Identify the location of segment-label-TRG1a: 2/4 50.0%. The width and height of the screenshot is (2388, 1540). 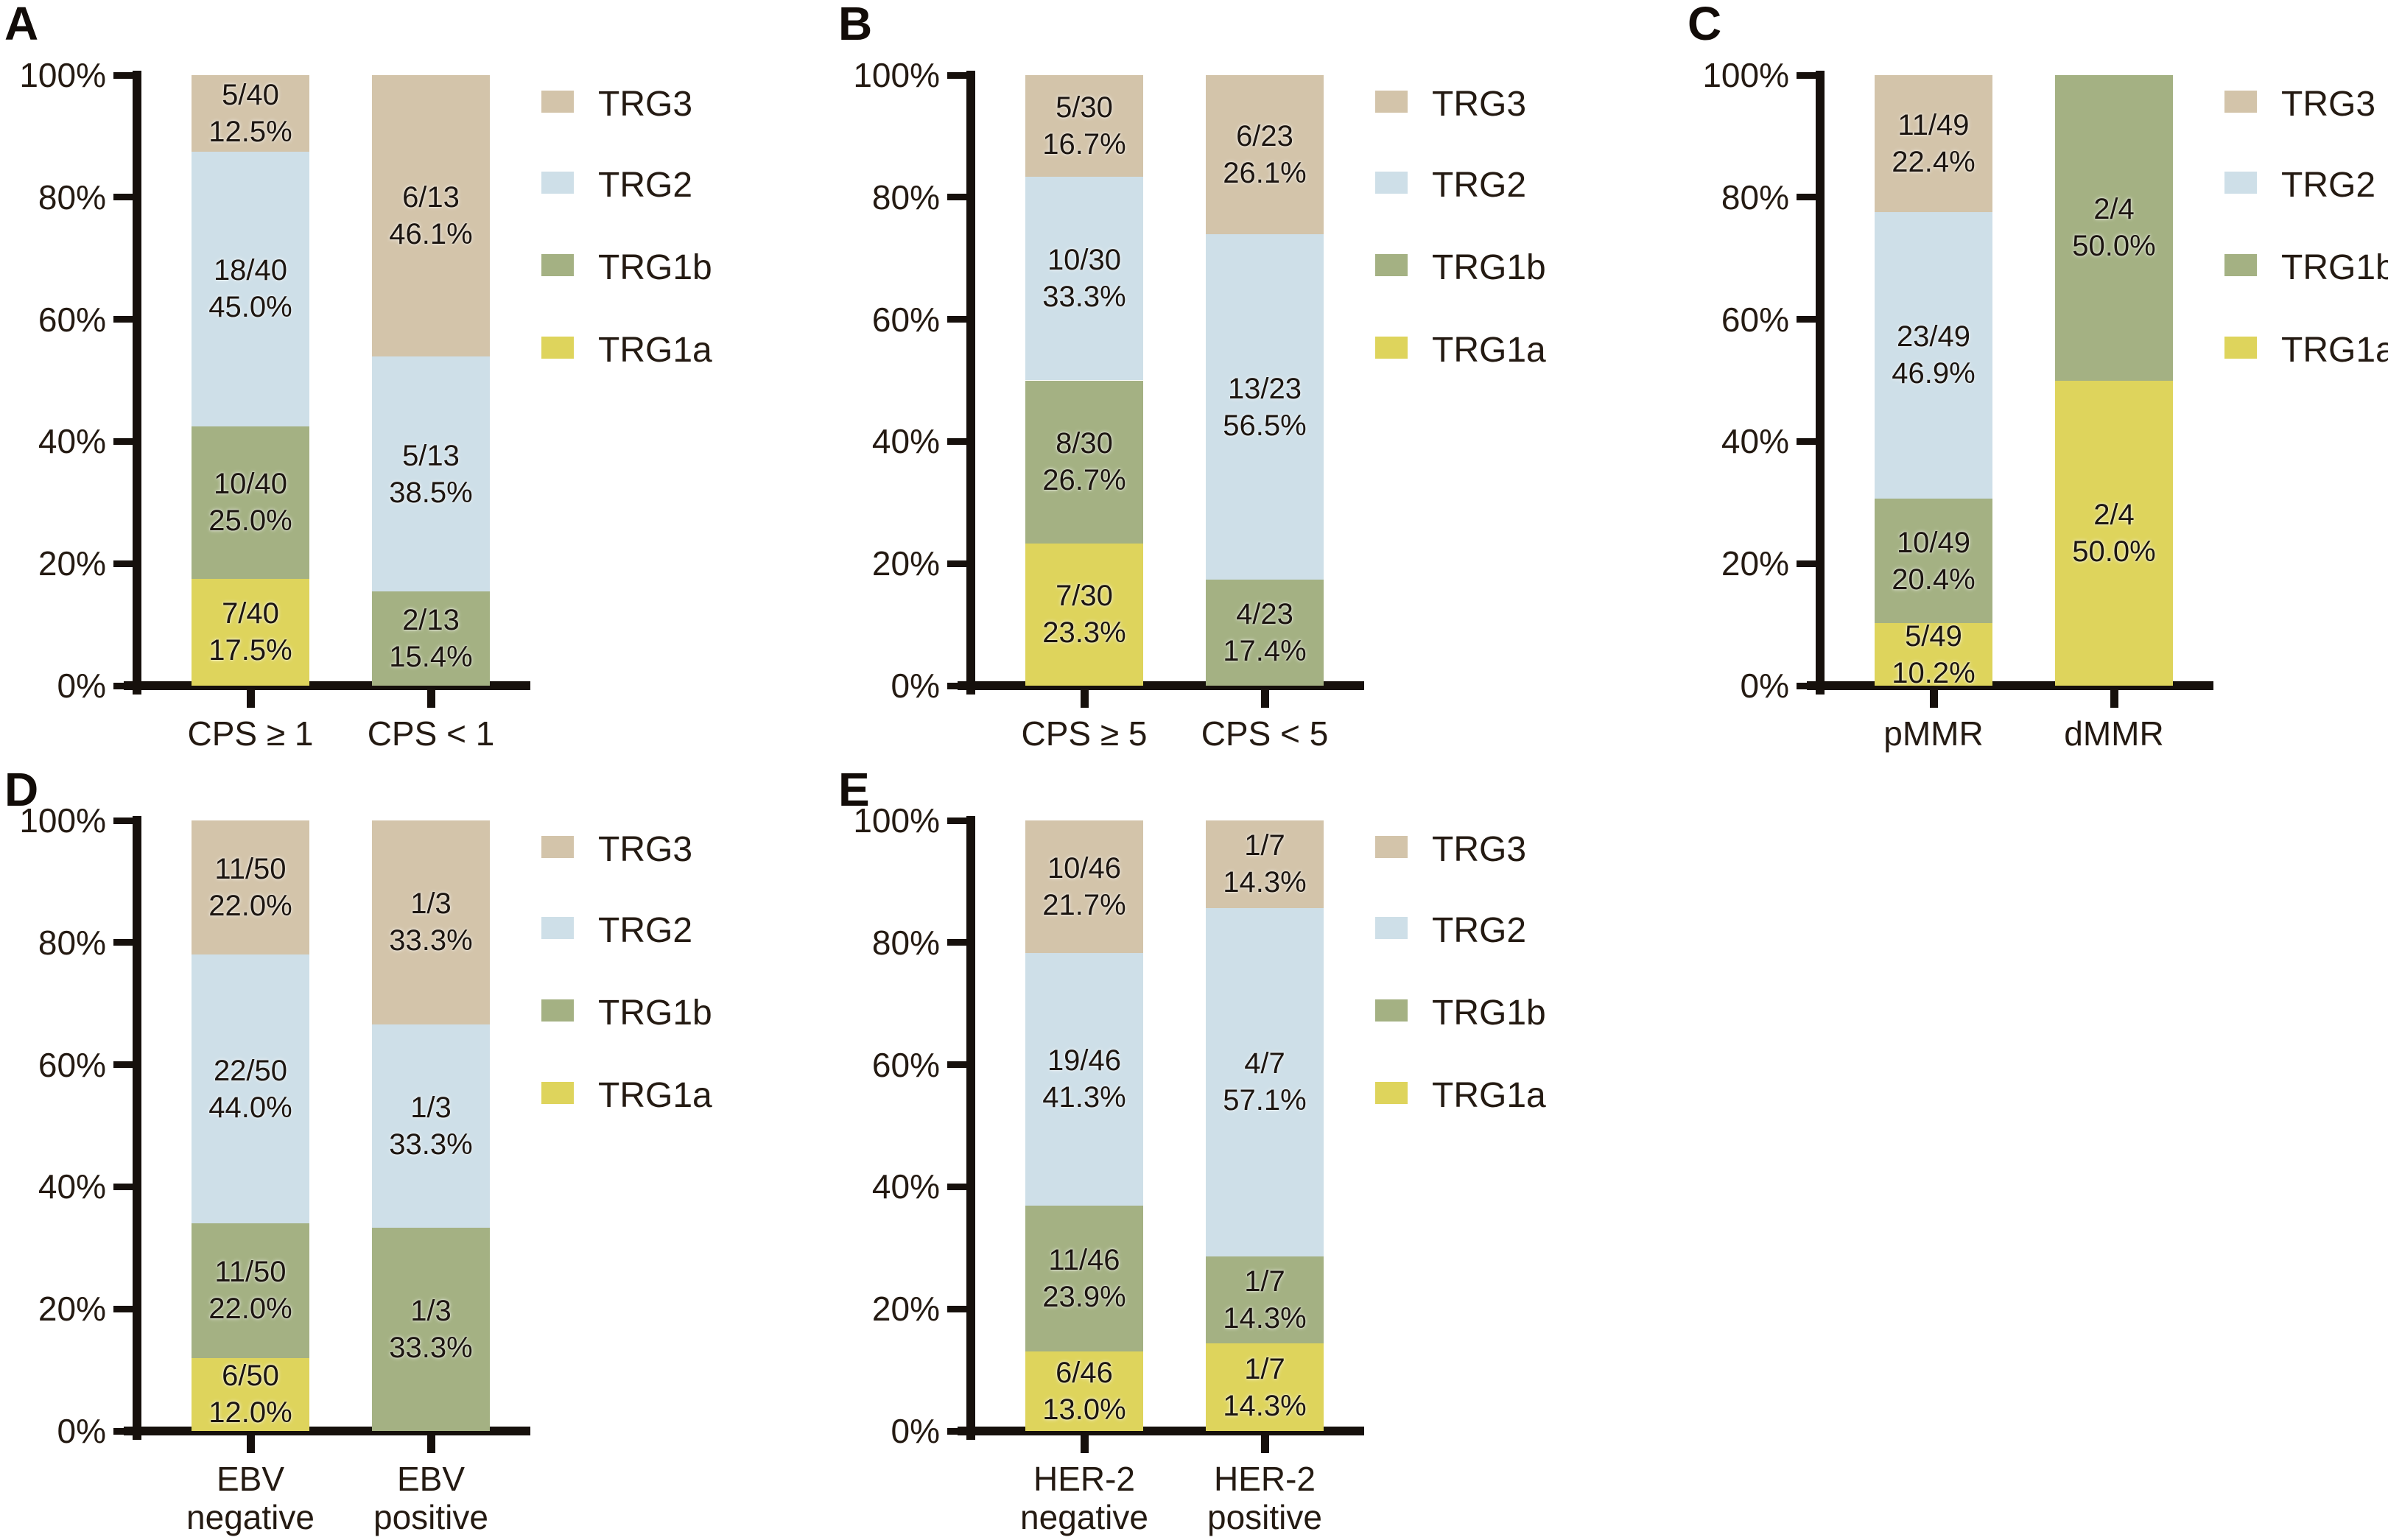
(2114, 533).